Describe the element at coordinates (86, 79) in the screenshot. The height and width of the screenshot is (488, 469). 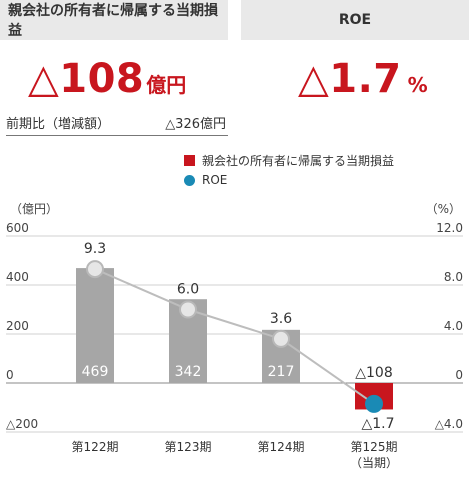
I see `profit-kpi-value: △108` at that location.